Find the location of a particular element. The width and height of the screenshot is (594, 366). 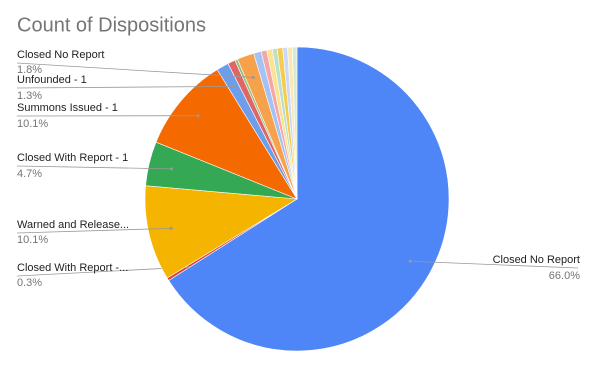

slice-label: Summons Issued - 1 is located at coordinates (67, 108).